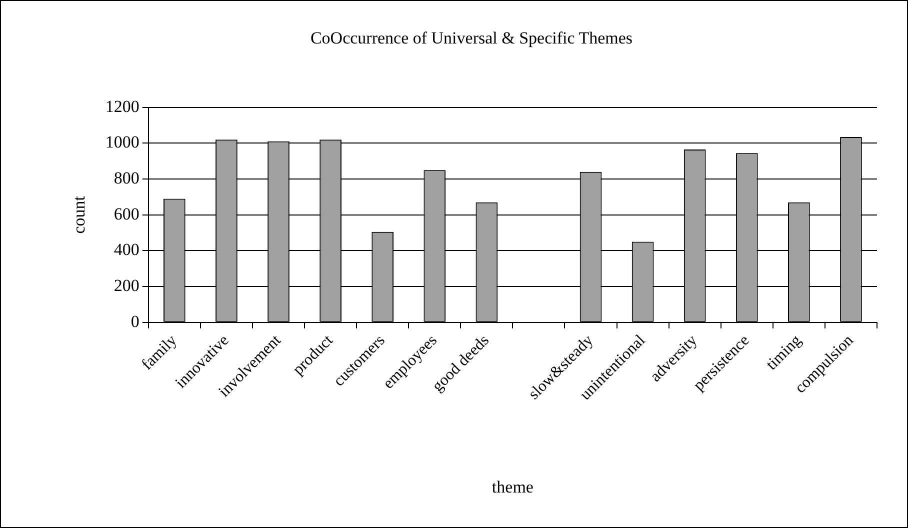  What do you see at coordinates (135, 321) in the screenshot?
I see `y-tick-label: 0` at bounding box center [135, 321].